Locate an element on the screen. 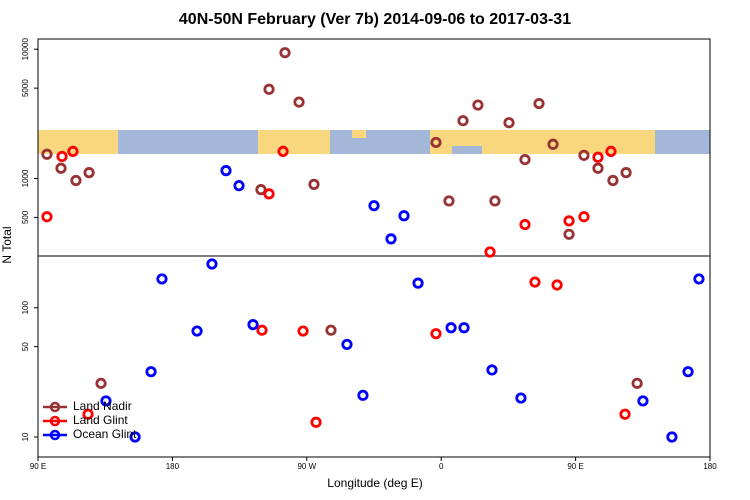 This screenshot has width=750, height=500. y-tick-label: 1000 is located at coordinates (25, 178).